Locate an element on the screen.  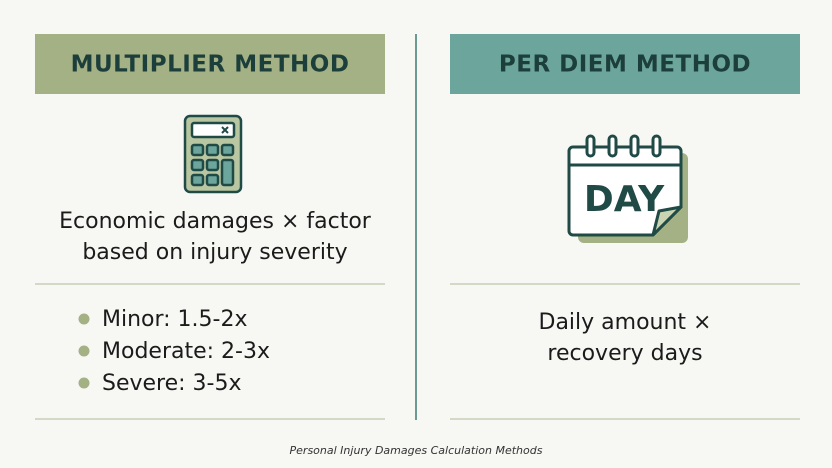
left-description: Economic damages × factor is located at coordinates (215, 221).